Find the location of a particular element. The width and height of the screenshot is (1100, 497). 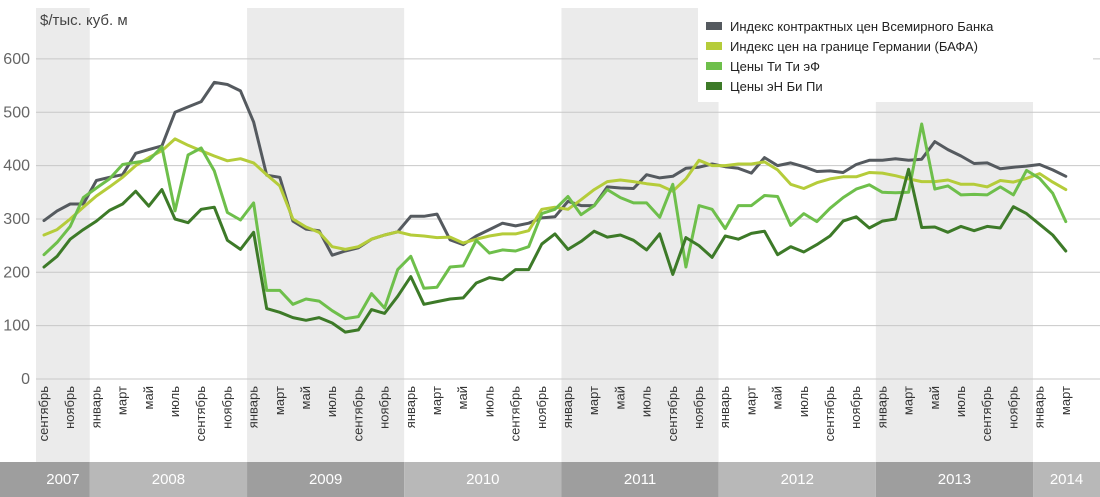

year-label-2009: 2009 is located at coordinates (325, 479).